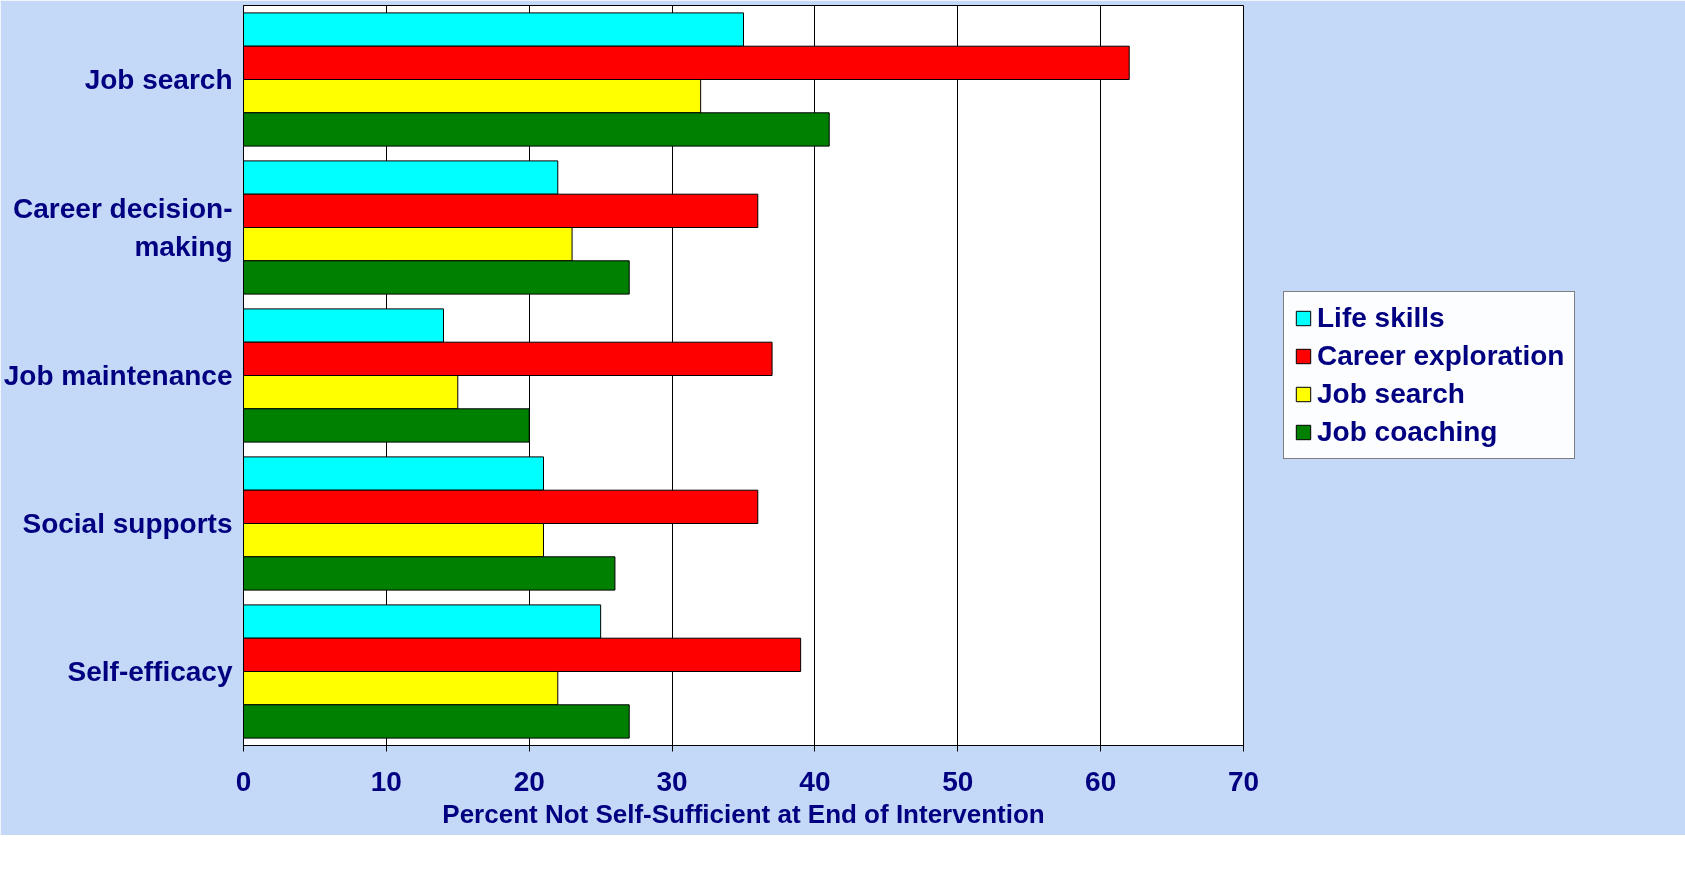 This screenshot has width=1685, height=880. I want to click on x-tick-label: 30, so click(672, 781).